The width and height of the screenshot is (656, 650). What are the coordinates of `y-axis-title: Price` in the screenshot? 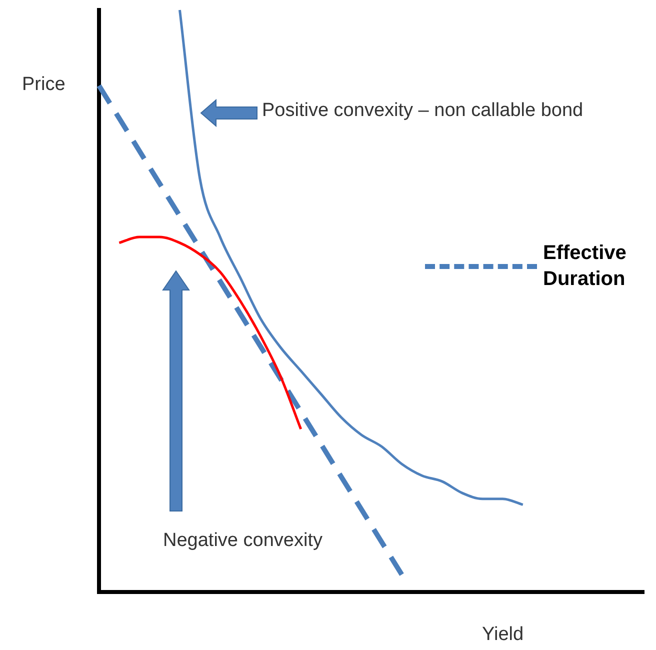 It's located at (44, 85).